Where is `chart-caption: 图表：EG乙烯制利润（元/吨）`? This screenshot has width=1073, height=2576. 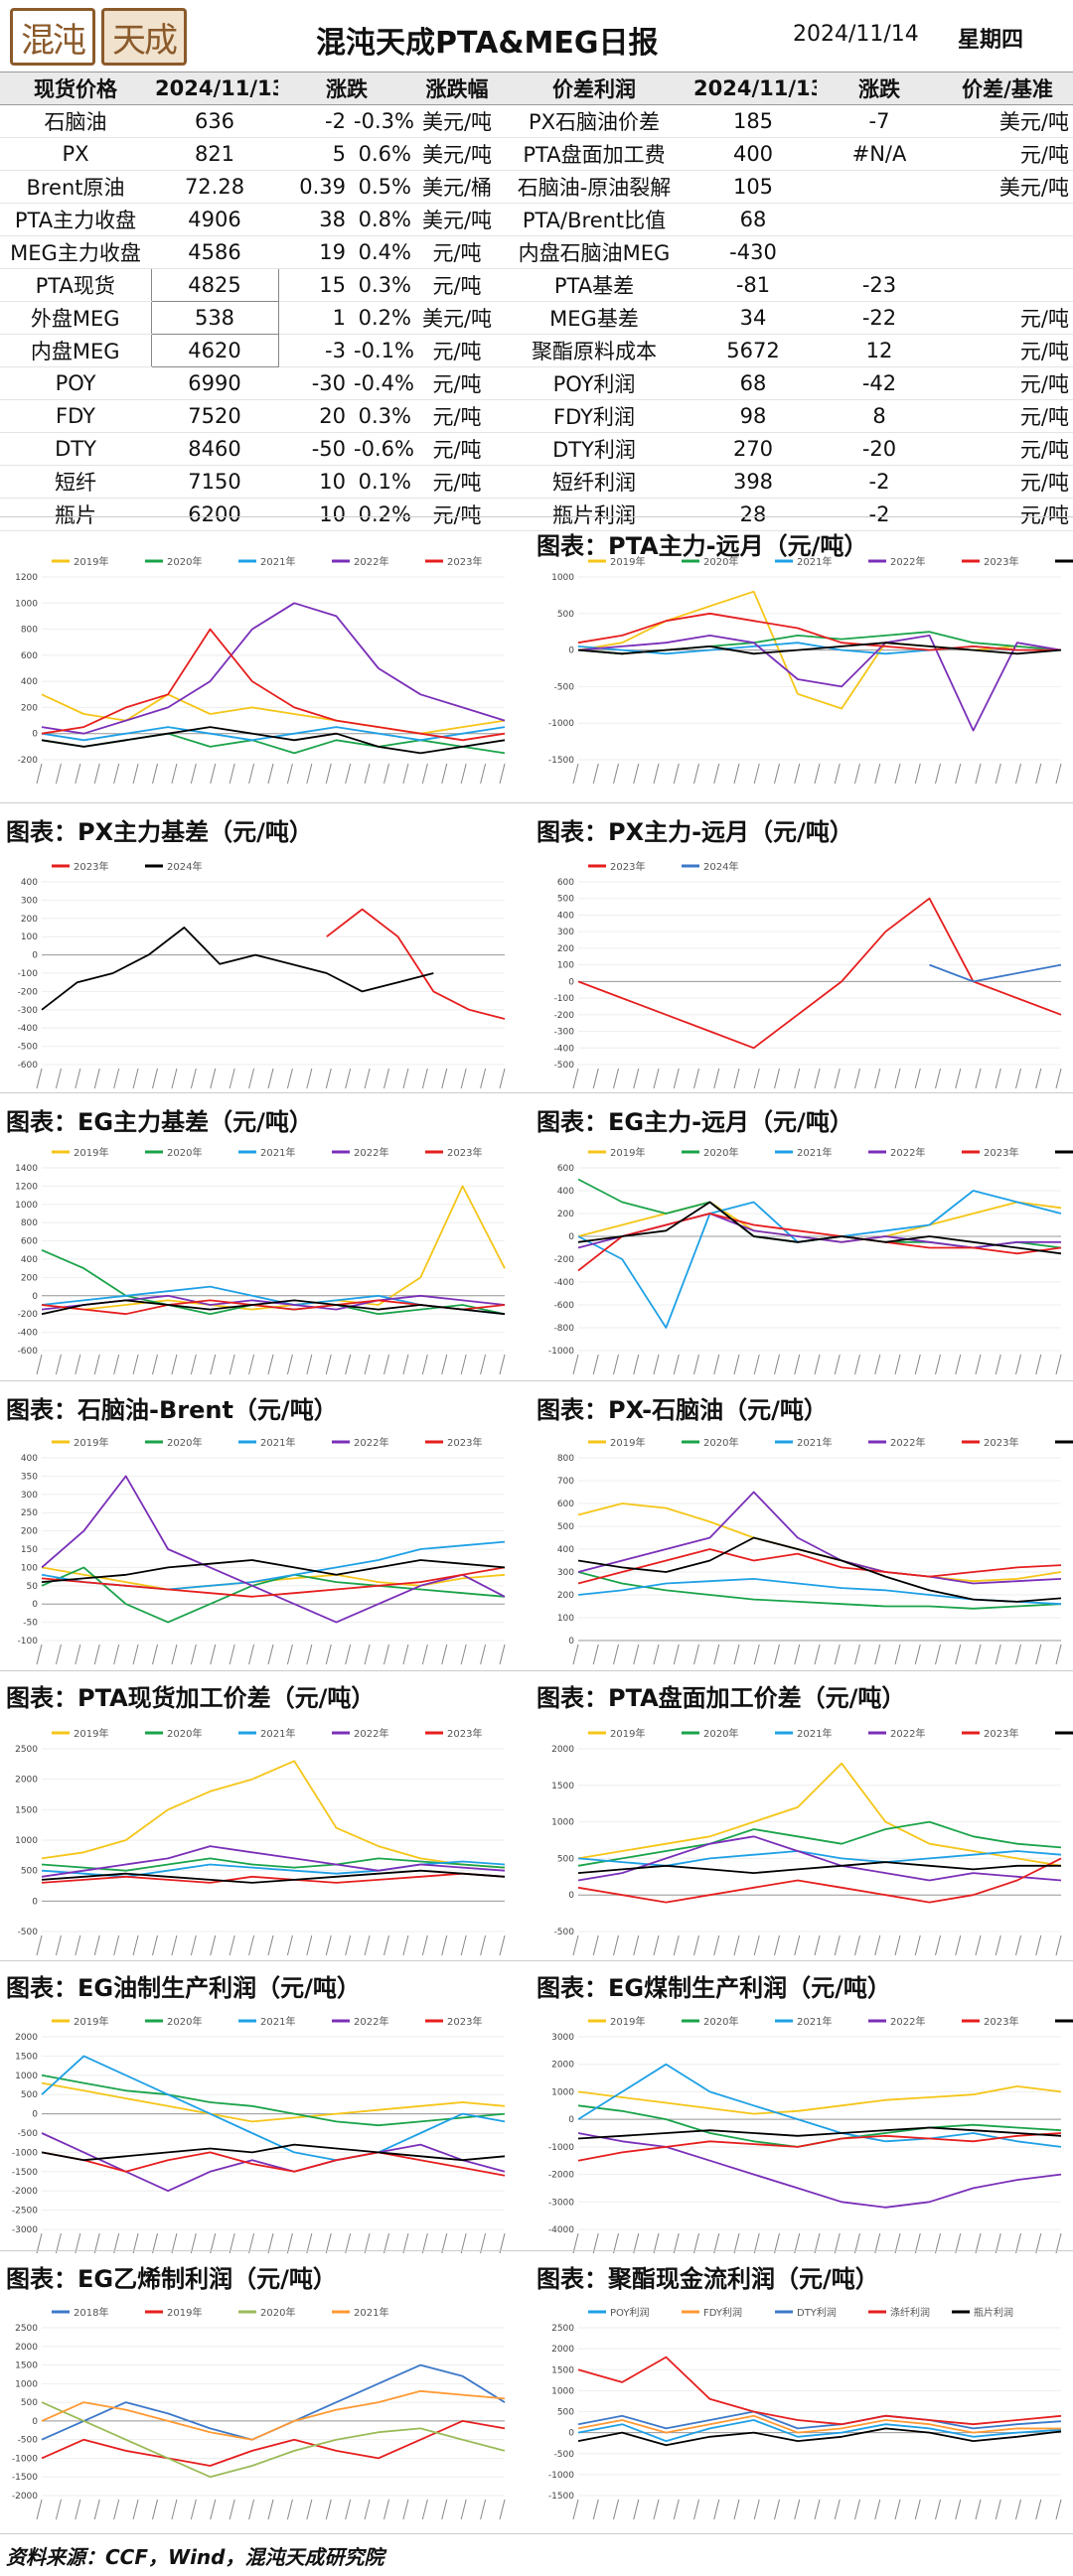
chart-caption: 图表：EG乙烯制利润（元/吨） is located at coordinates (171, 2279).